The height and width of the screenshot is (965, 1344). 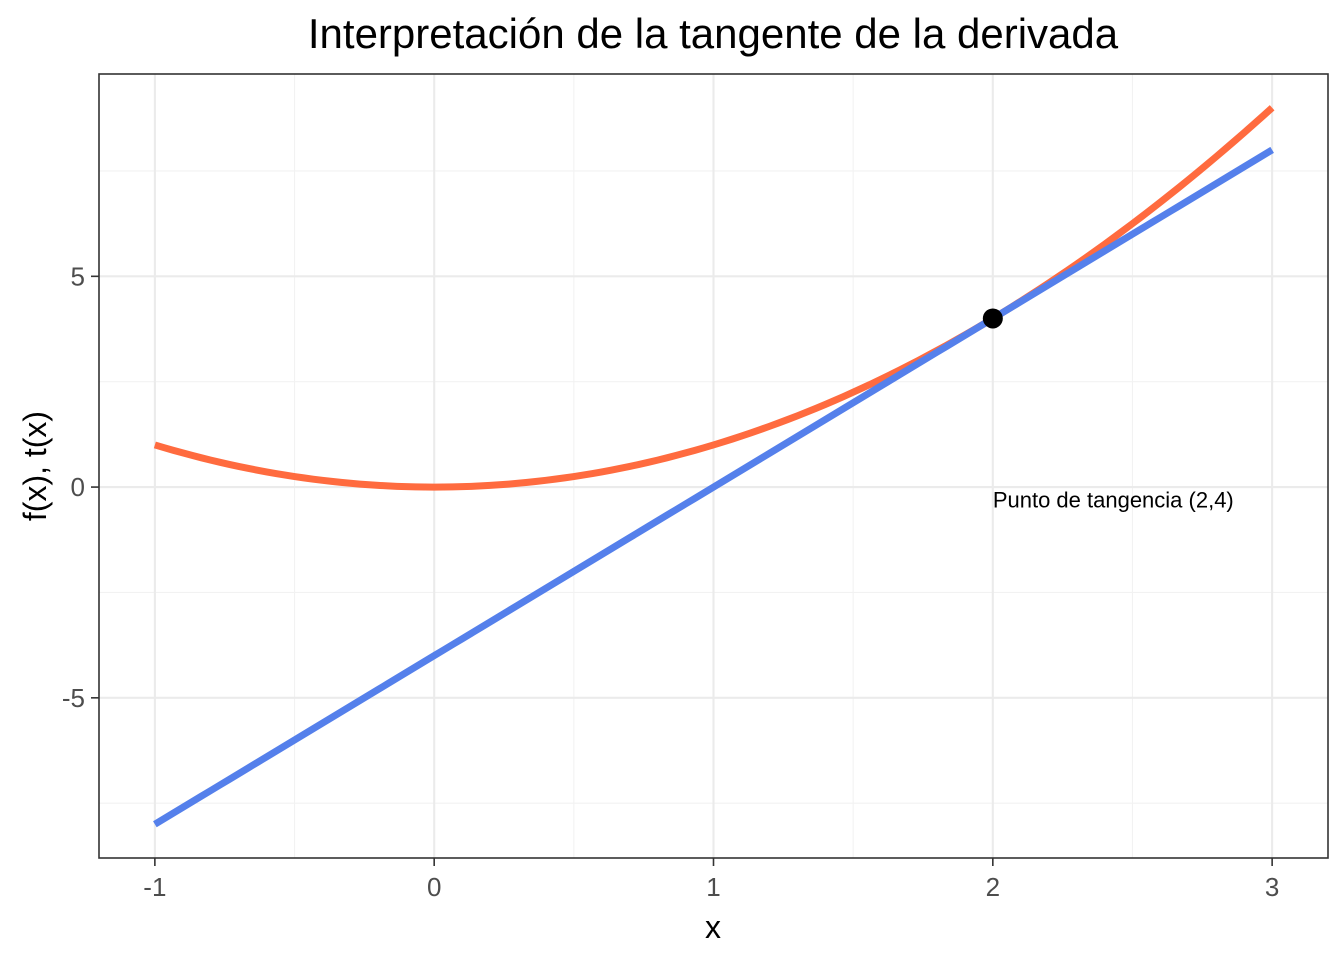 I want to click on x-tick-label: 1, so click(x=713, y=887).